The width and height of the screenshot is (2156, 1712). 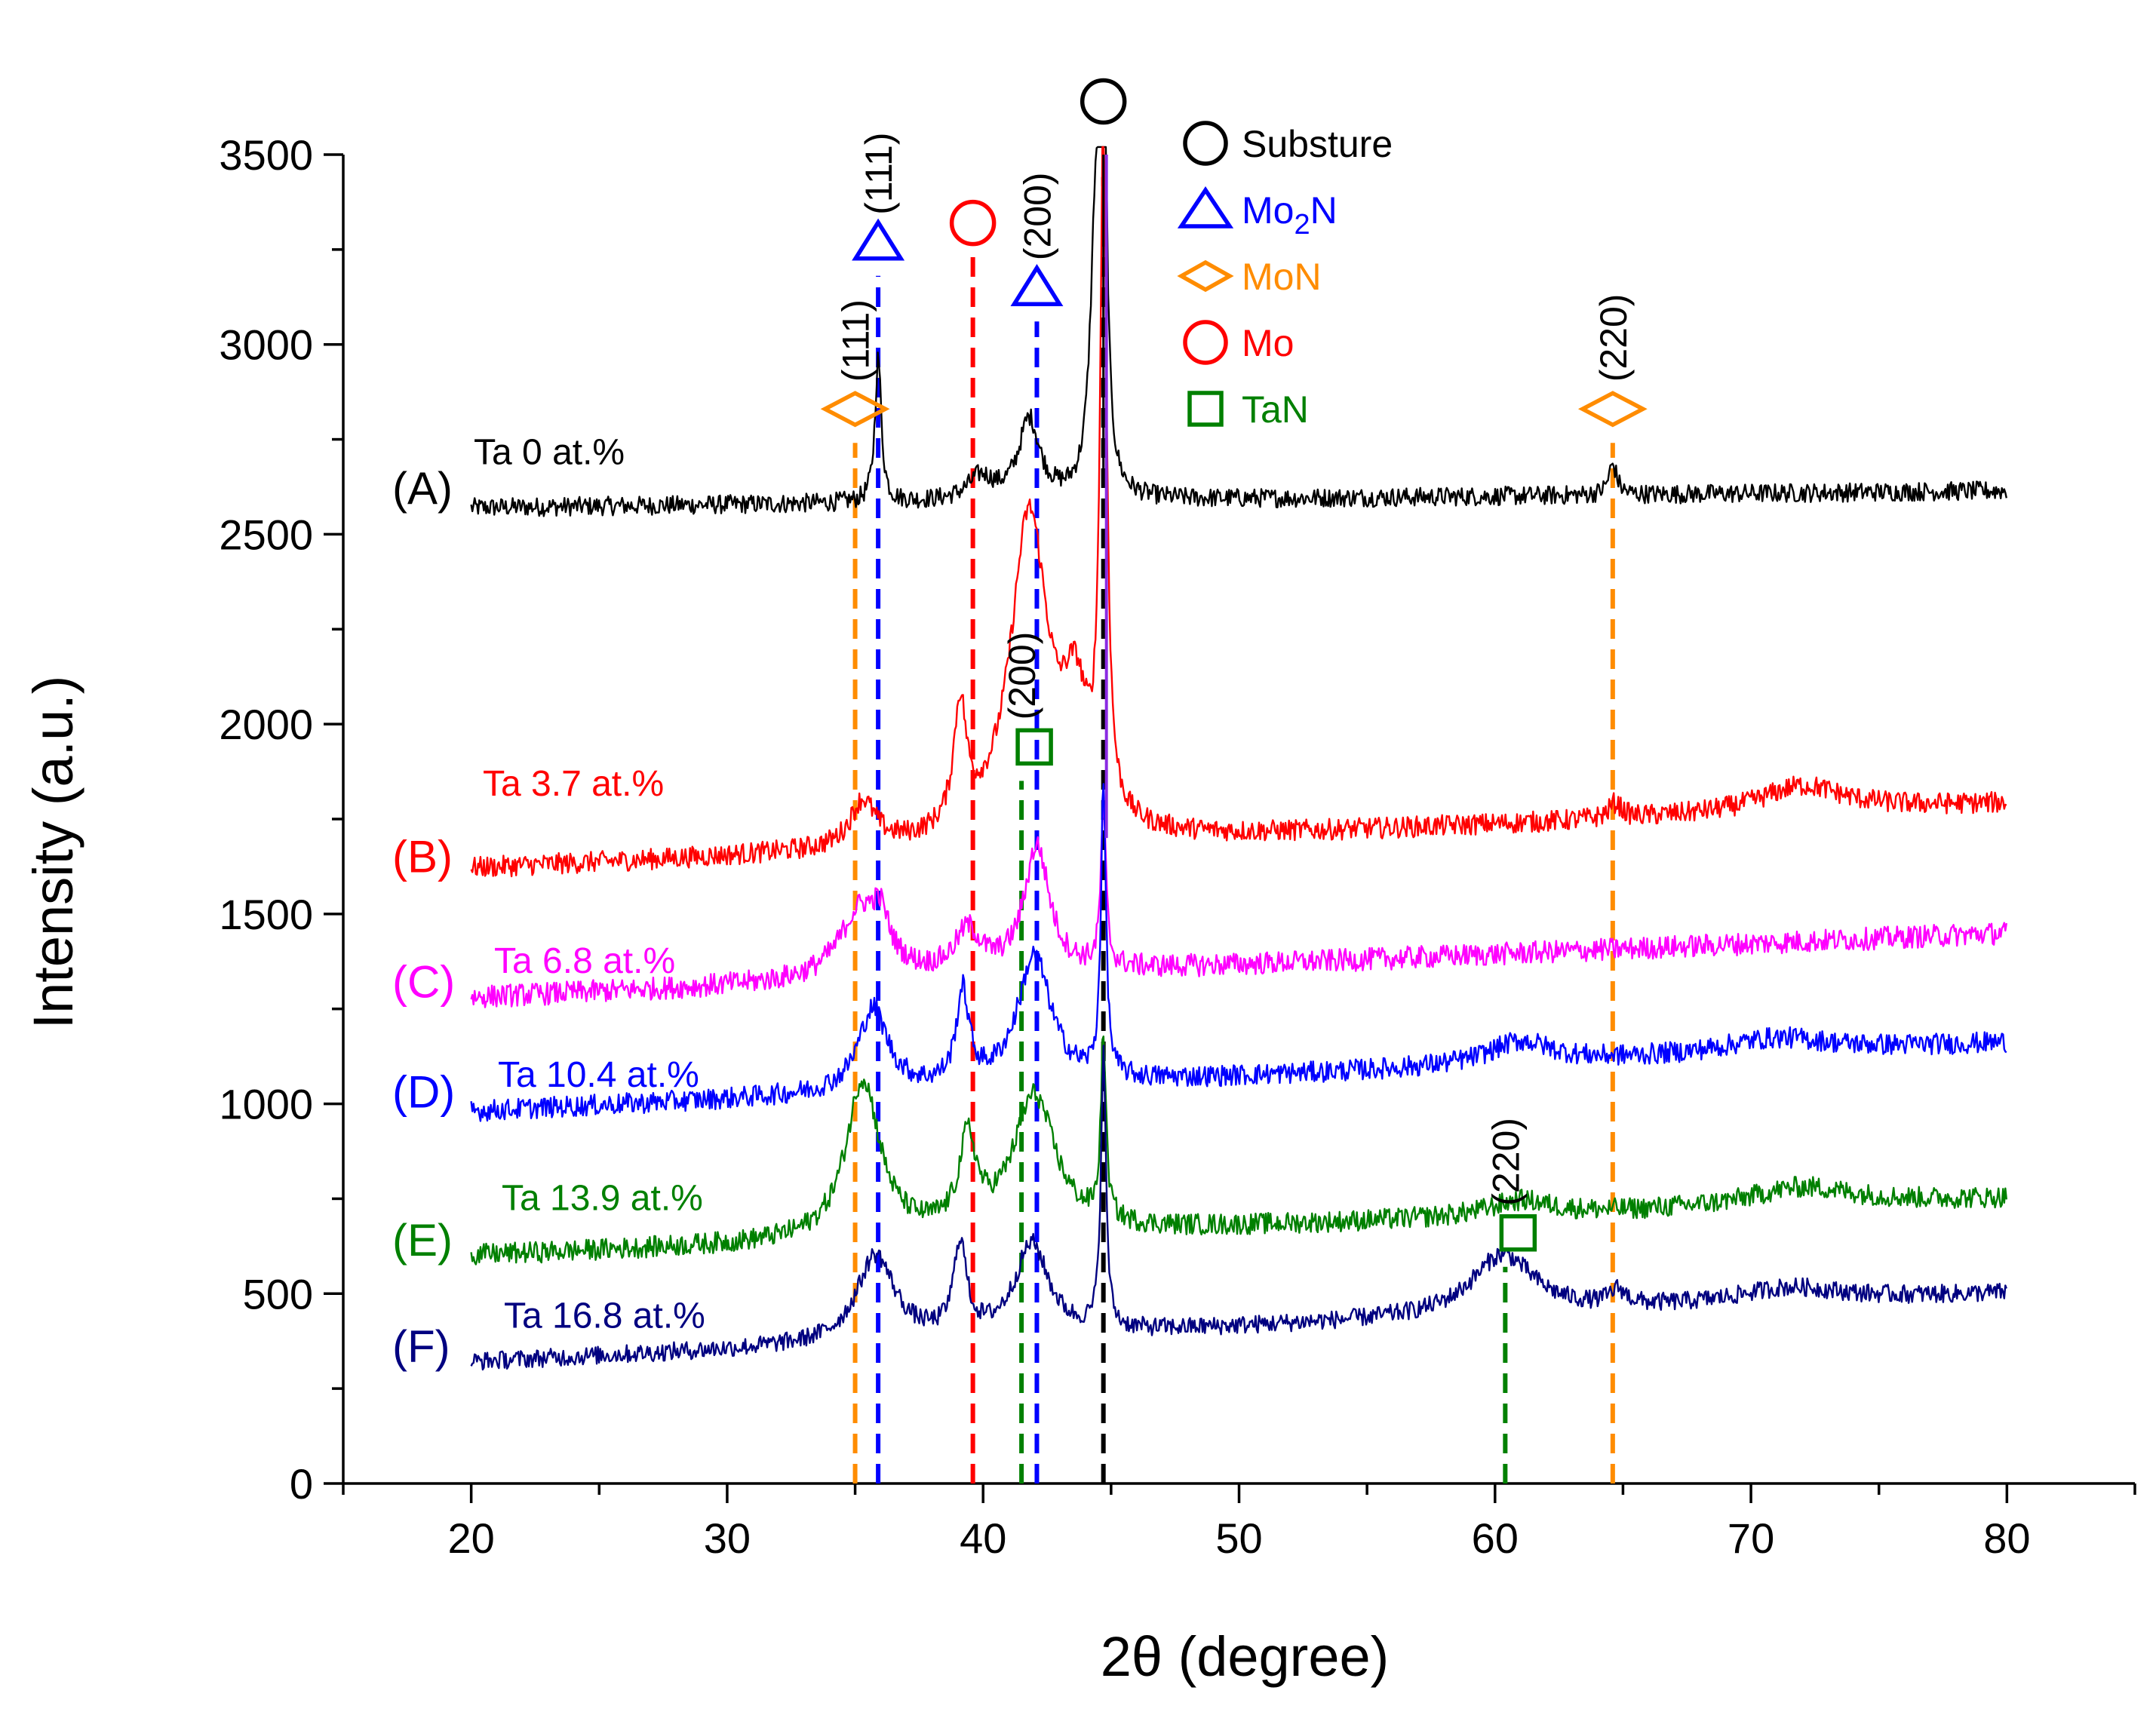 What do you see at coordinates (983, 1538) in the screenshot?
I see `x-tick-label: 40` at bounding box center [983, 1538].